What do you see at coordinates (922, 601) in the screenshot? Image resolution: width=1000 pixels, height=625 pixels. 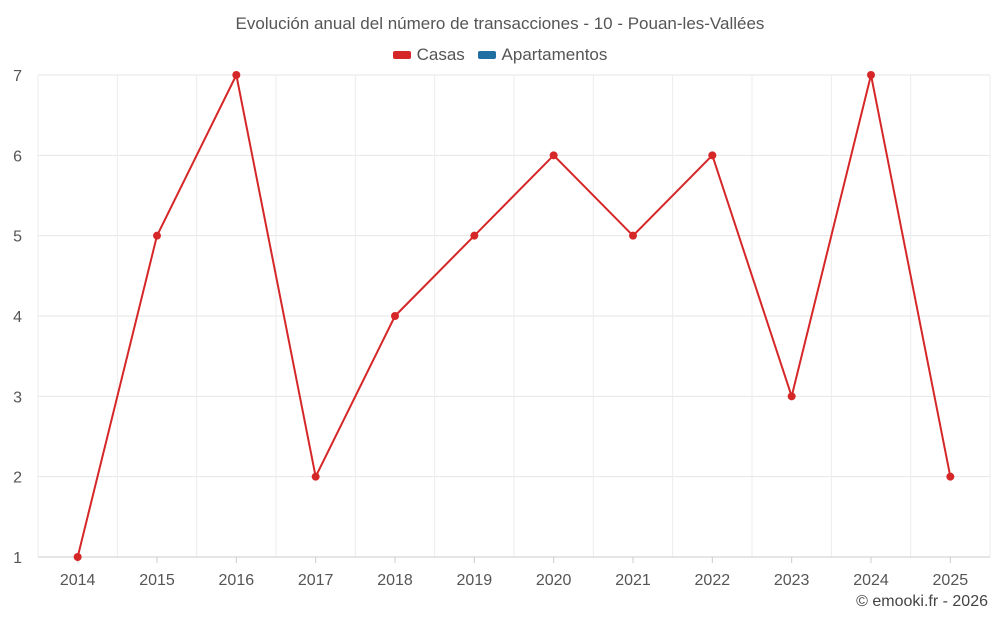 I see `credit-text: © emooki.fr - 2026` at bounding box center [922, 601].